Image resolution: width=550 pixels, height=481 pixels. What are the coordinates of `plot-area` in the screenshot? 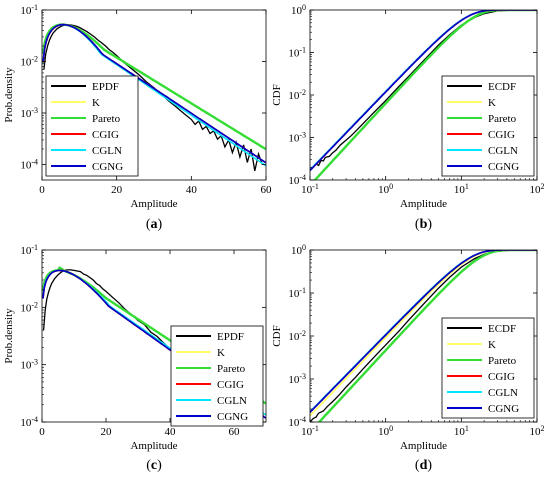 It's located at (154, 97).